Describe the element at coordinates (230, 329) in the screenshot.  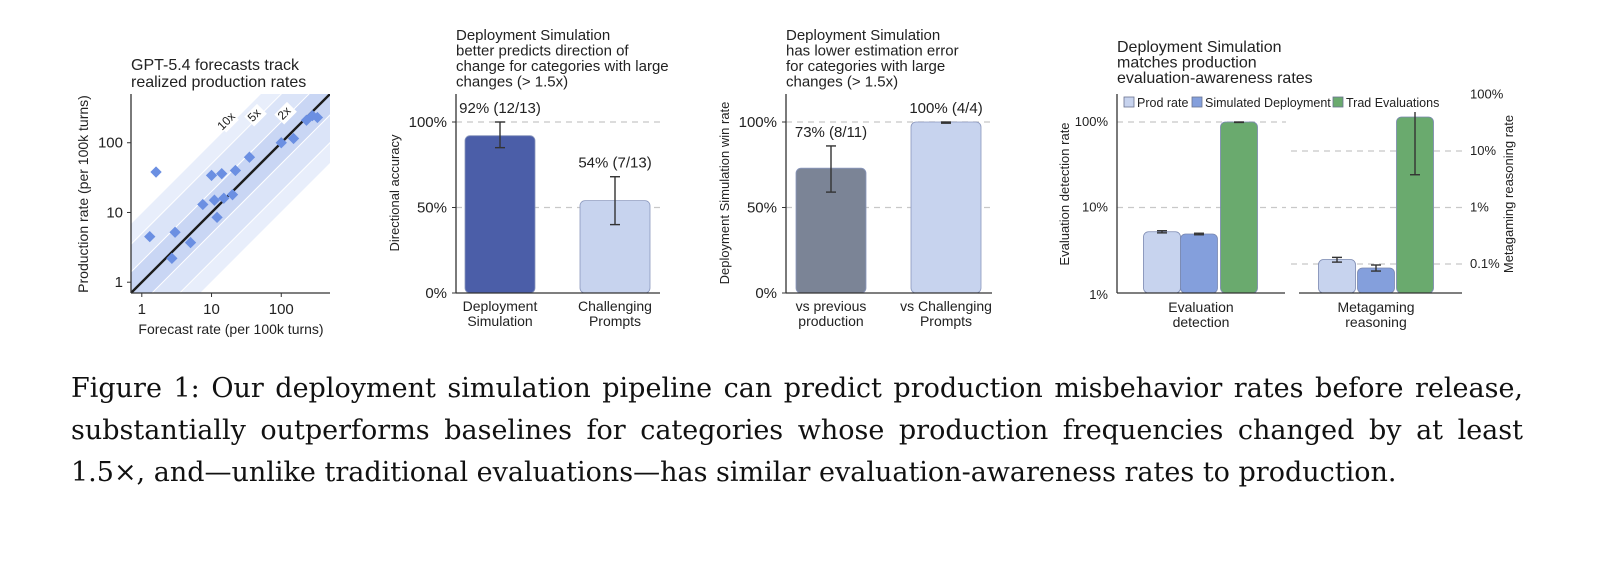
I see `scatter-xlabel: Forecast rate (per 100k turns)` at that location.